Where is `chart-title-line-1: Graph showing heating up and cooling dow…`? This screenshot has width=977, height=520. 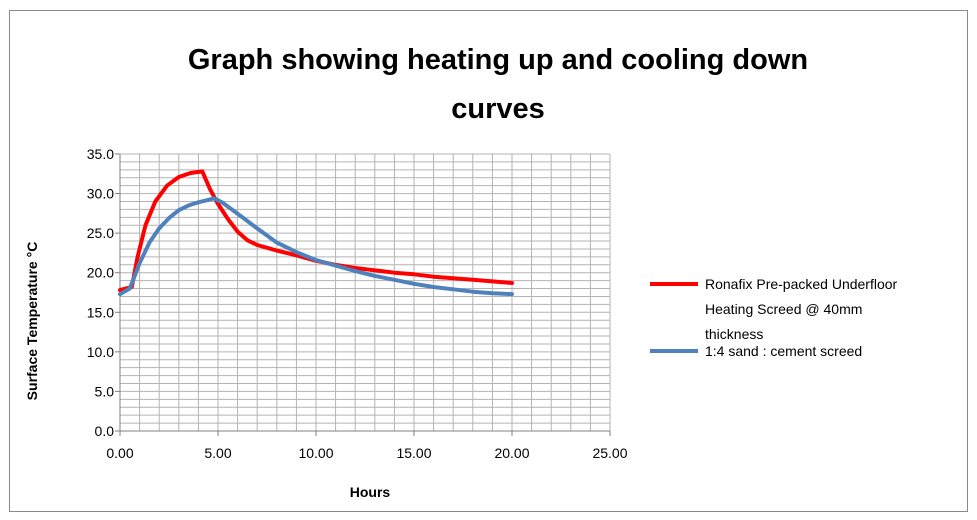
chart-title-line-1: Graph showing heating up and cooling dow… is located at coordinates (498, 60).